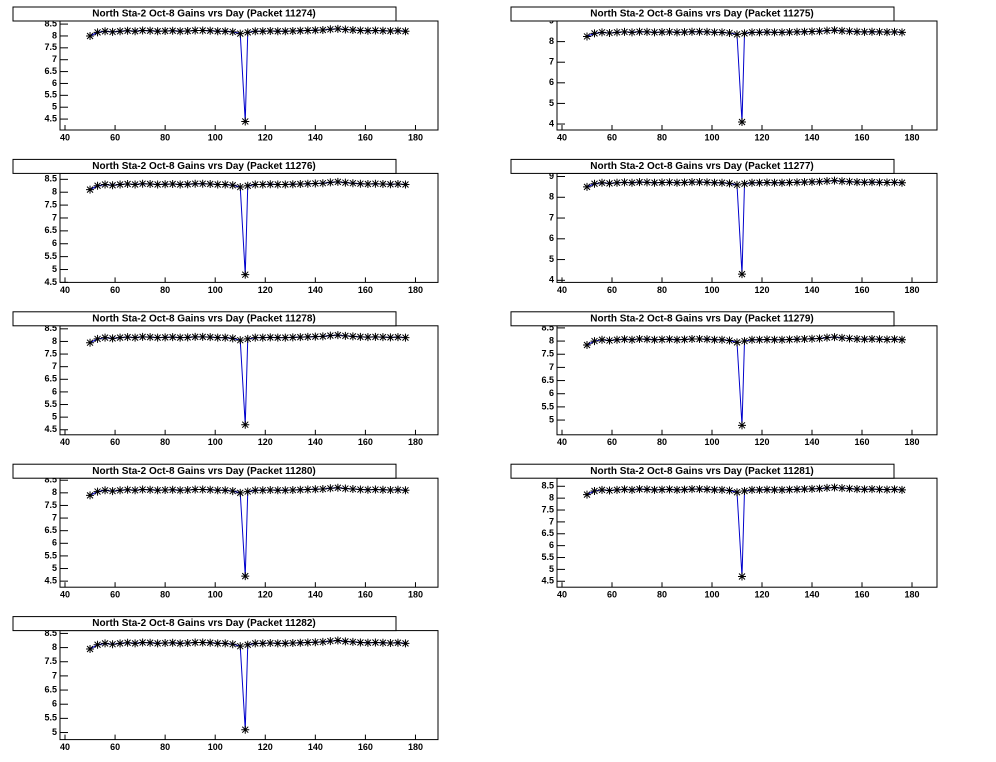 The height and width of the screenshot is (762, 996). Describe the element at coordinates (54, 59) in the screenshot. I see `y-tick-label: 7` at that location.